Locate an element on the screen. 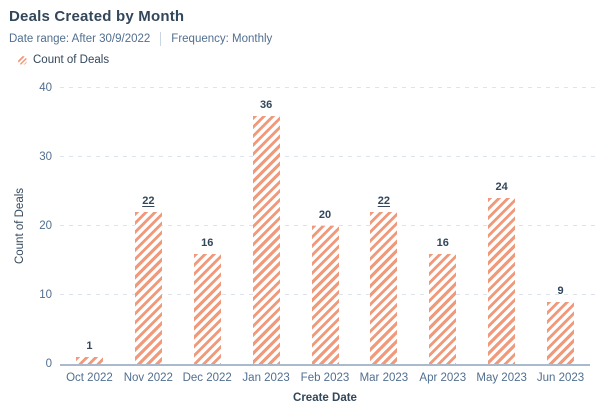  legend-swatch-icon is located at coordinates (22, 60).